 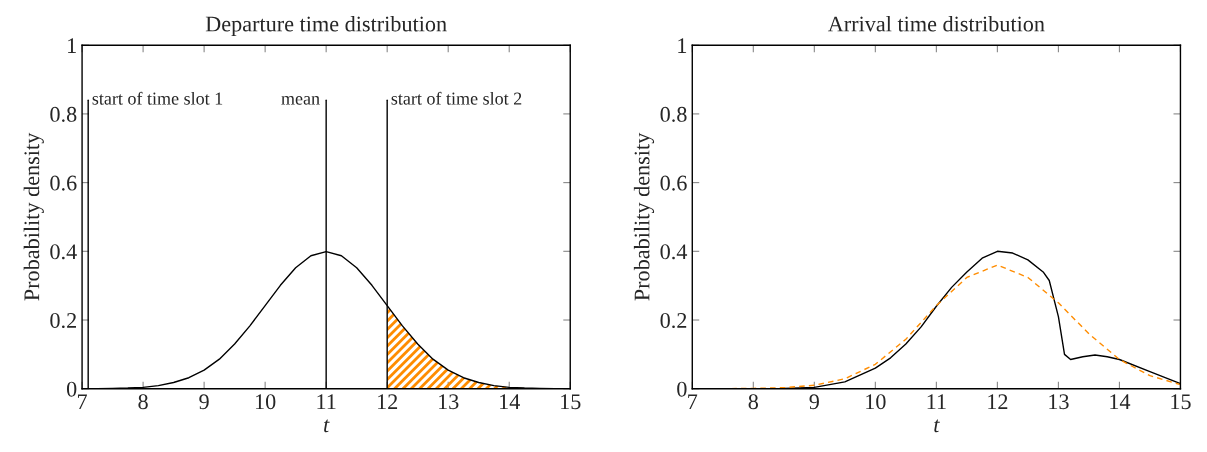 What do you see at coordinates (157, 98) in the screenshot?
I see `ref-line-label: start of time slot 1` at bounding box center [157, 98].